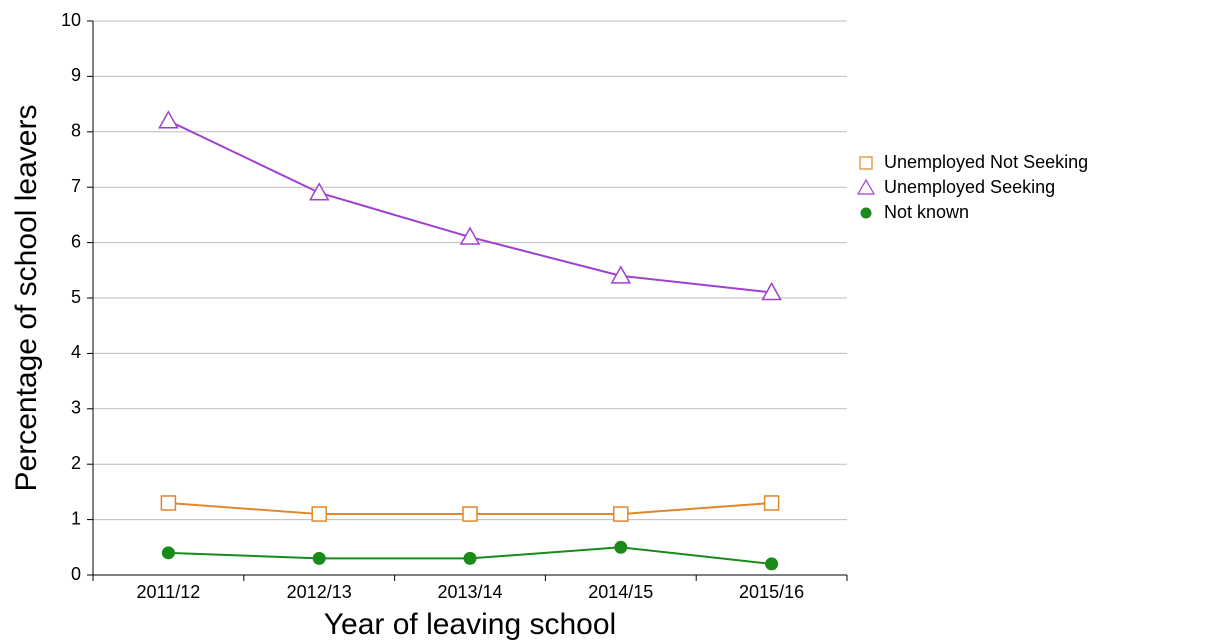 This screenshot has height=643, width=1209. What do you see at coordinates (771, 592) in the screenshot?
I see `x-tick-label: 2015/16` at bounding box center [771, 592].